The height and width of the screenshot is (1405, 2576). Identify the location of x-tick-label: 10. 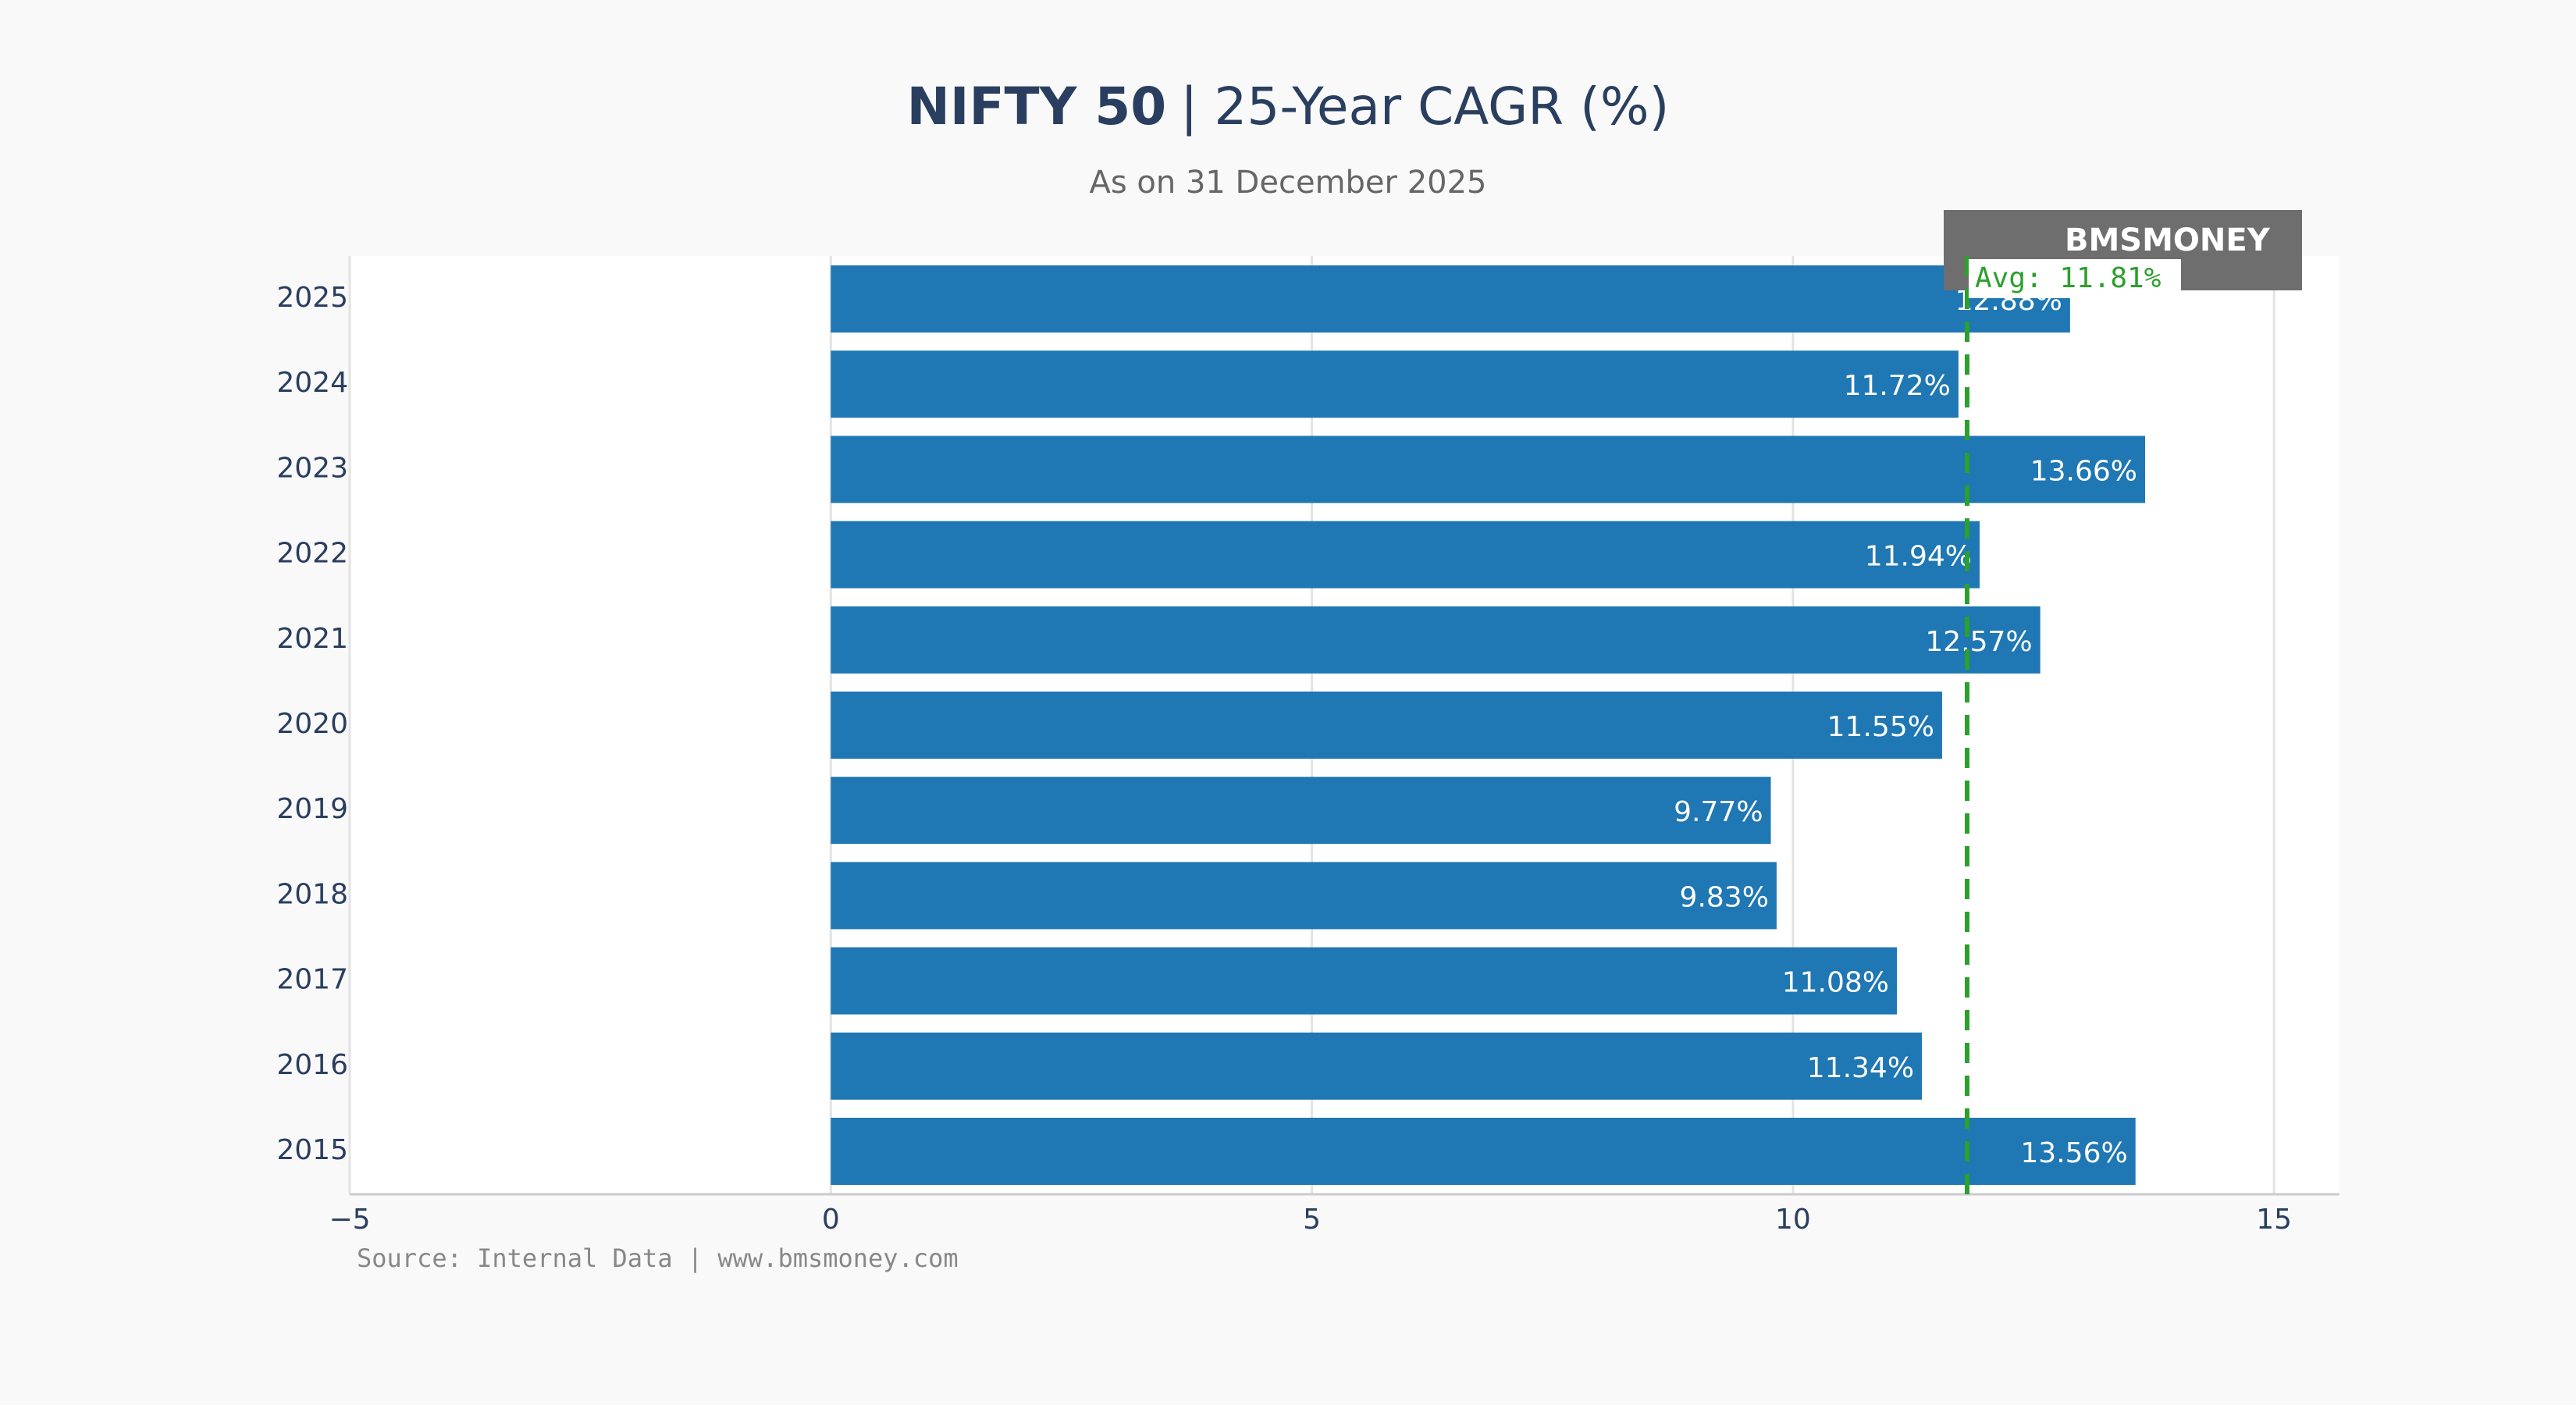
(1793, 1220).